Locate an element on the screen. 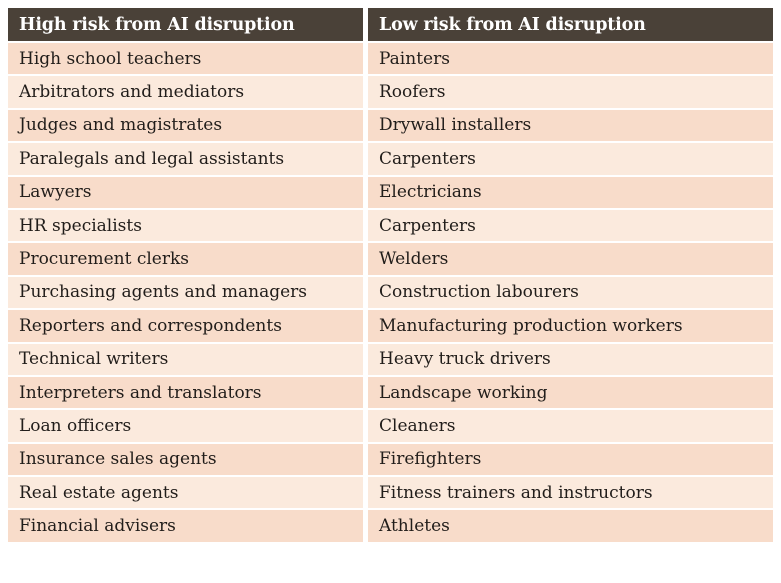 The image size is (781, 583). high-risk-cell: Financial advisers is located at coordinates (188, 527).